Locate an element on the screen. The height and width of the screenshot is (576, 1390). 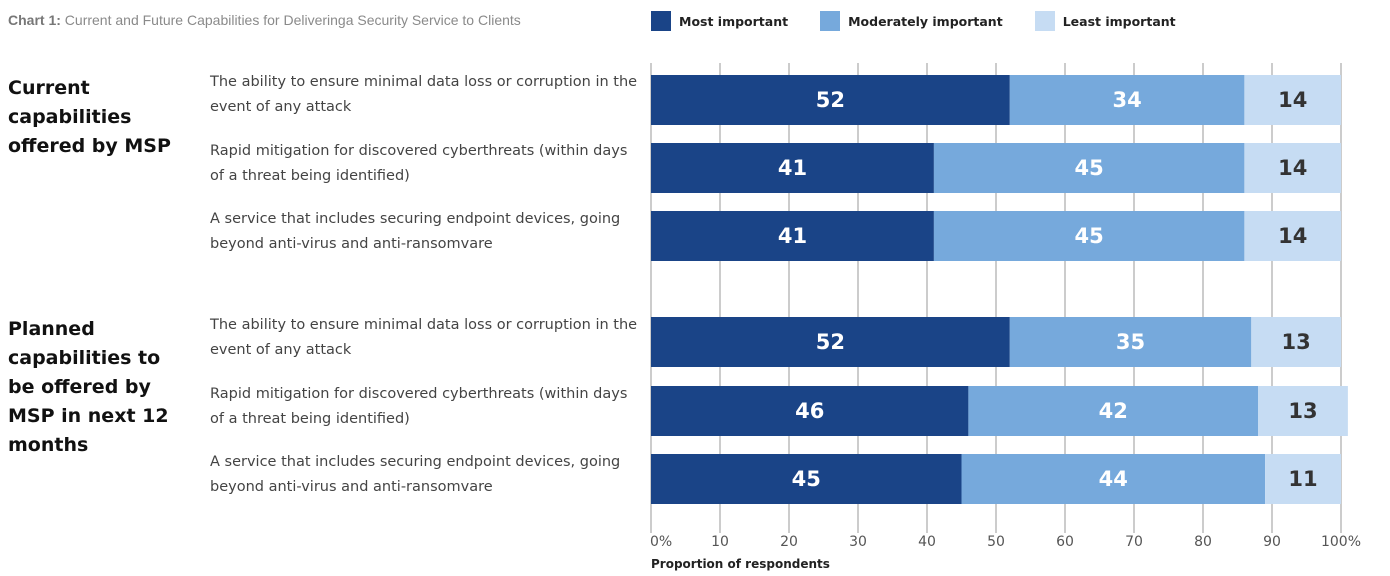
x-tick-label: 40 is located at coordinates (927, 542).